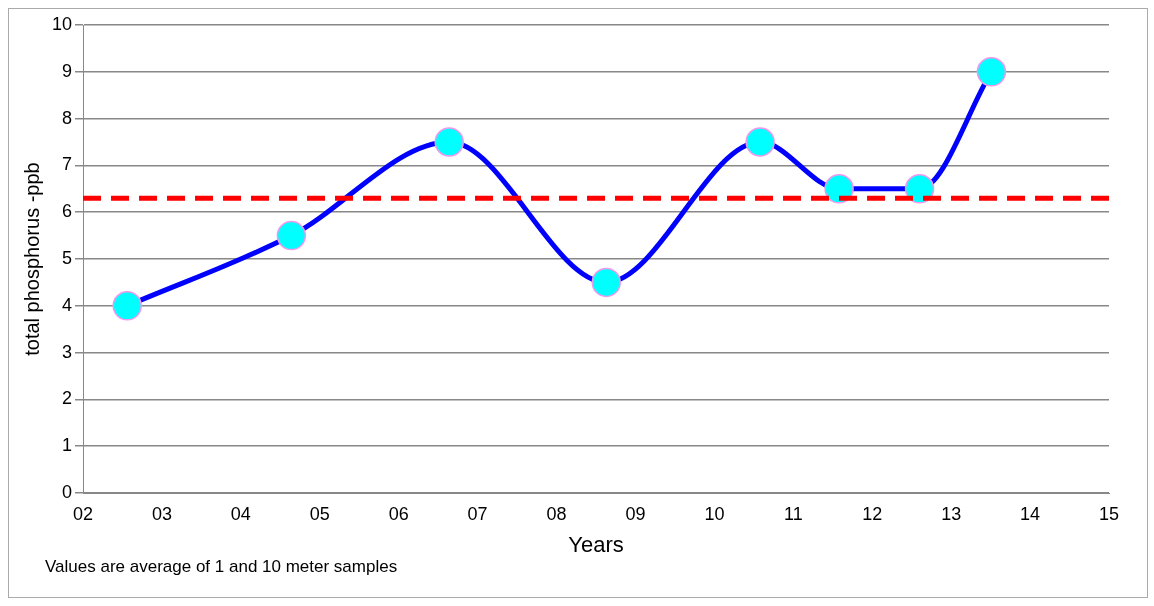  What do you see at coordinates (240, 513) in the screenshot?
I see `x-tick-label: 04` at bounding box center [240, 513].